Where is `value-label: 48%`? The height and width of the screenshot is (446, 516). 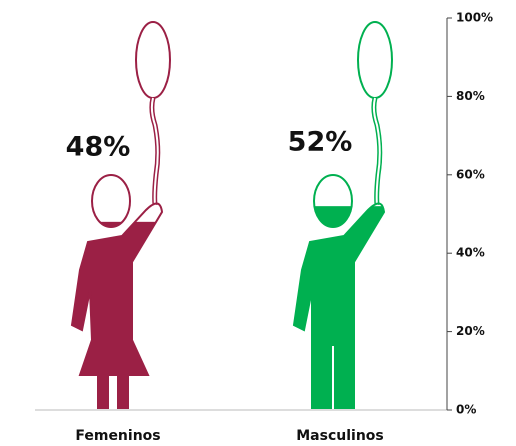 value-label: 48% is located at coordinates (98, 147).